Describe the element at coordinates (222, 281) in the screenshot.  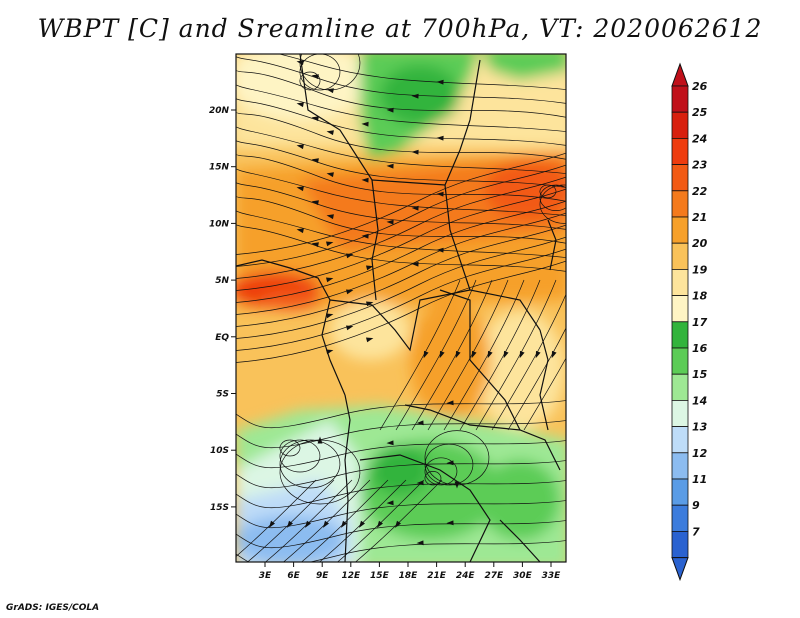
I see `lat-tick-label: 5N` at that location.